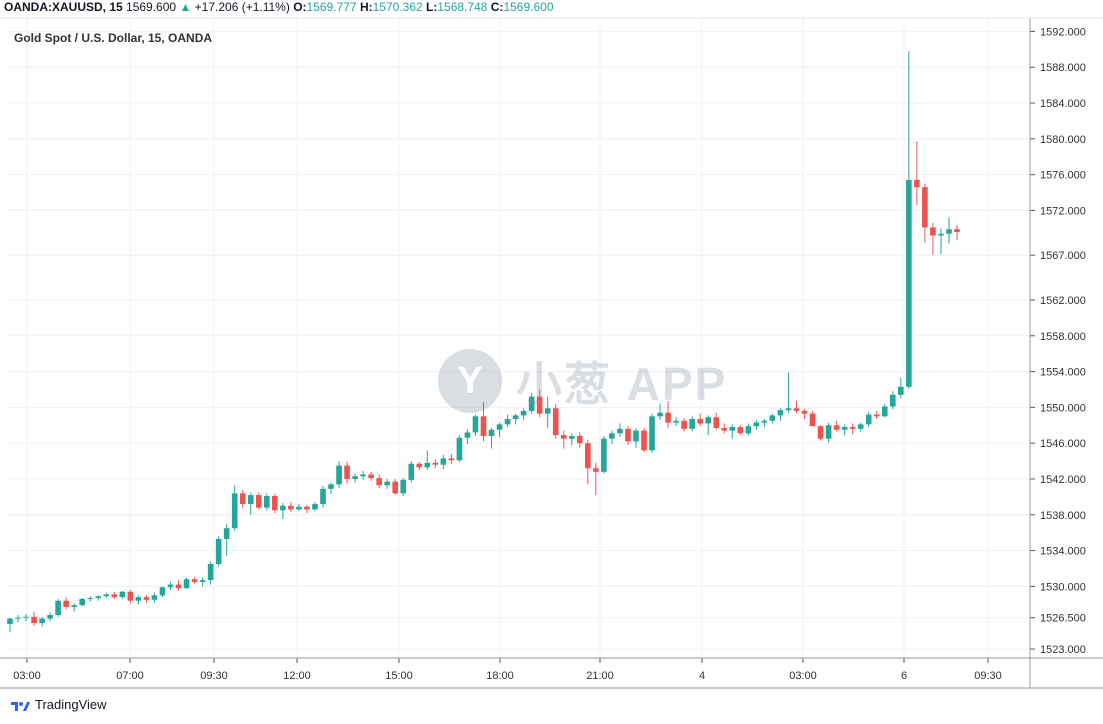  What do you see at coordinates (432, 7) in the screenshot?
I see `low-label: L:` at bounding box center [432, 7].